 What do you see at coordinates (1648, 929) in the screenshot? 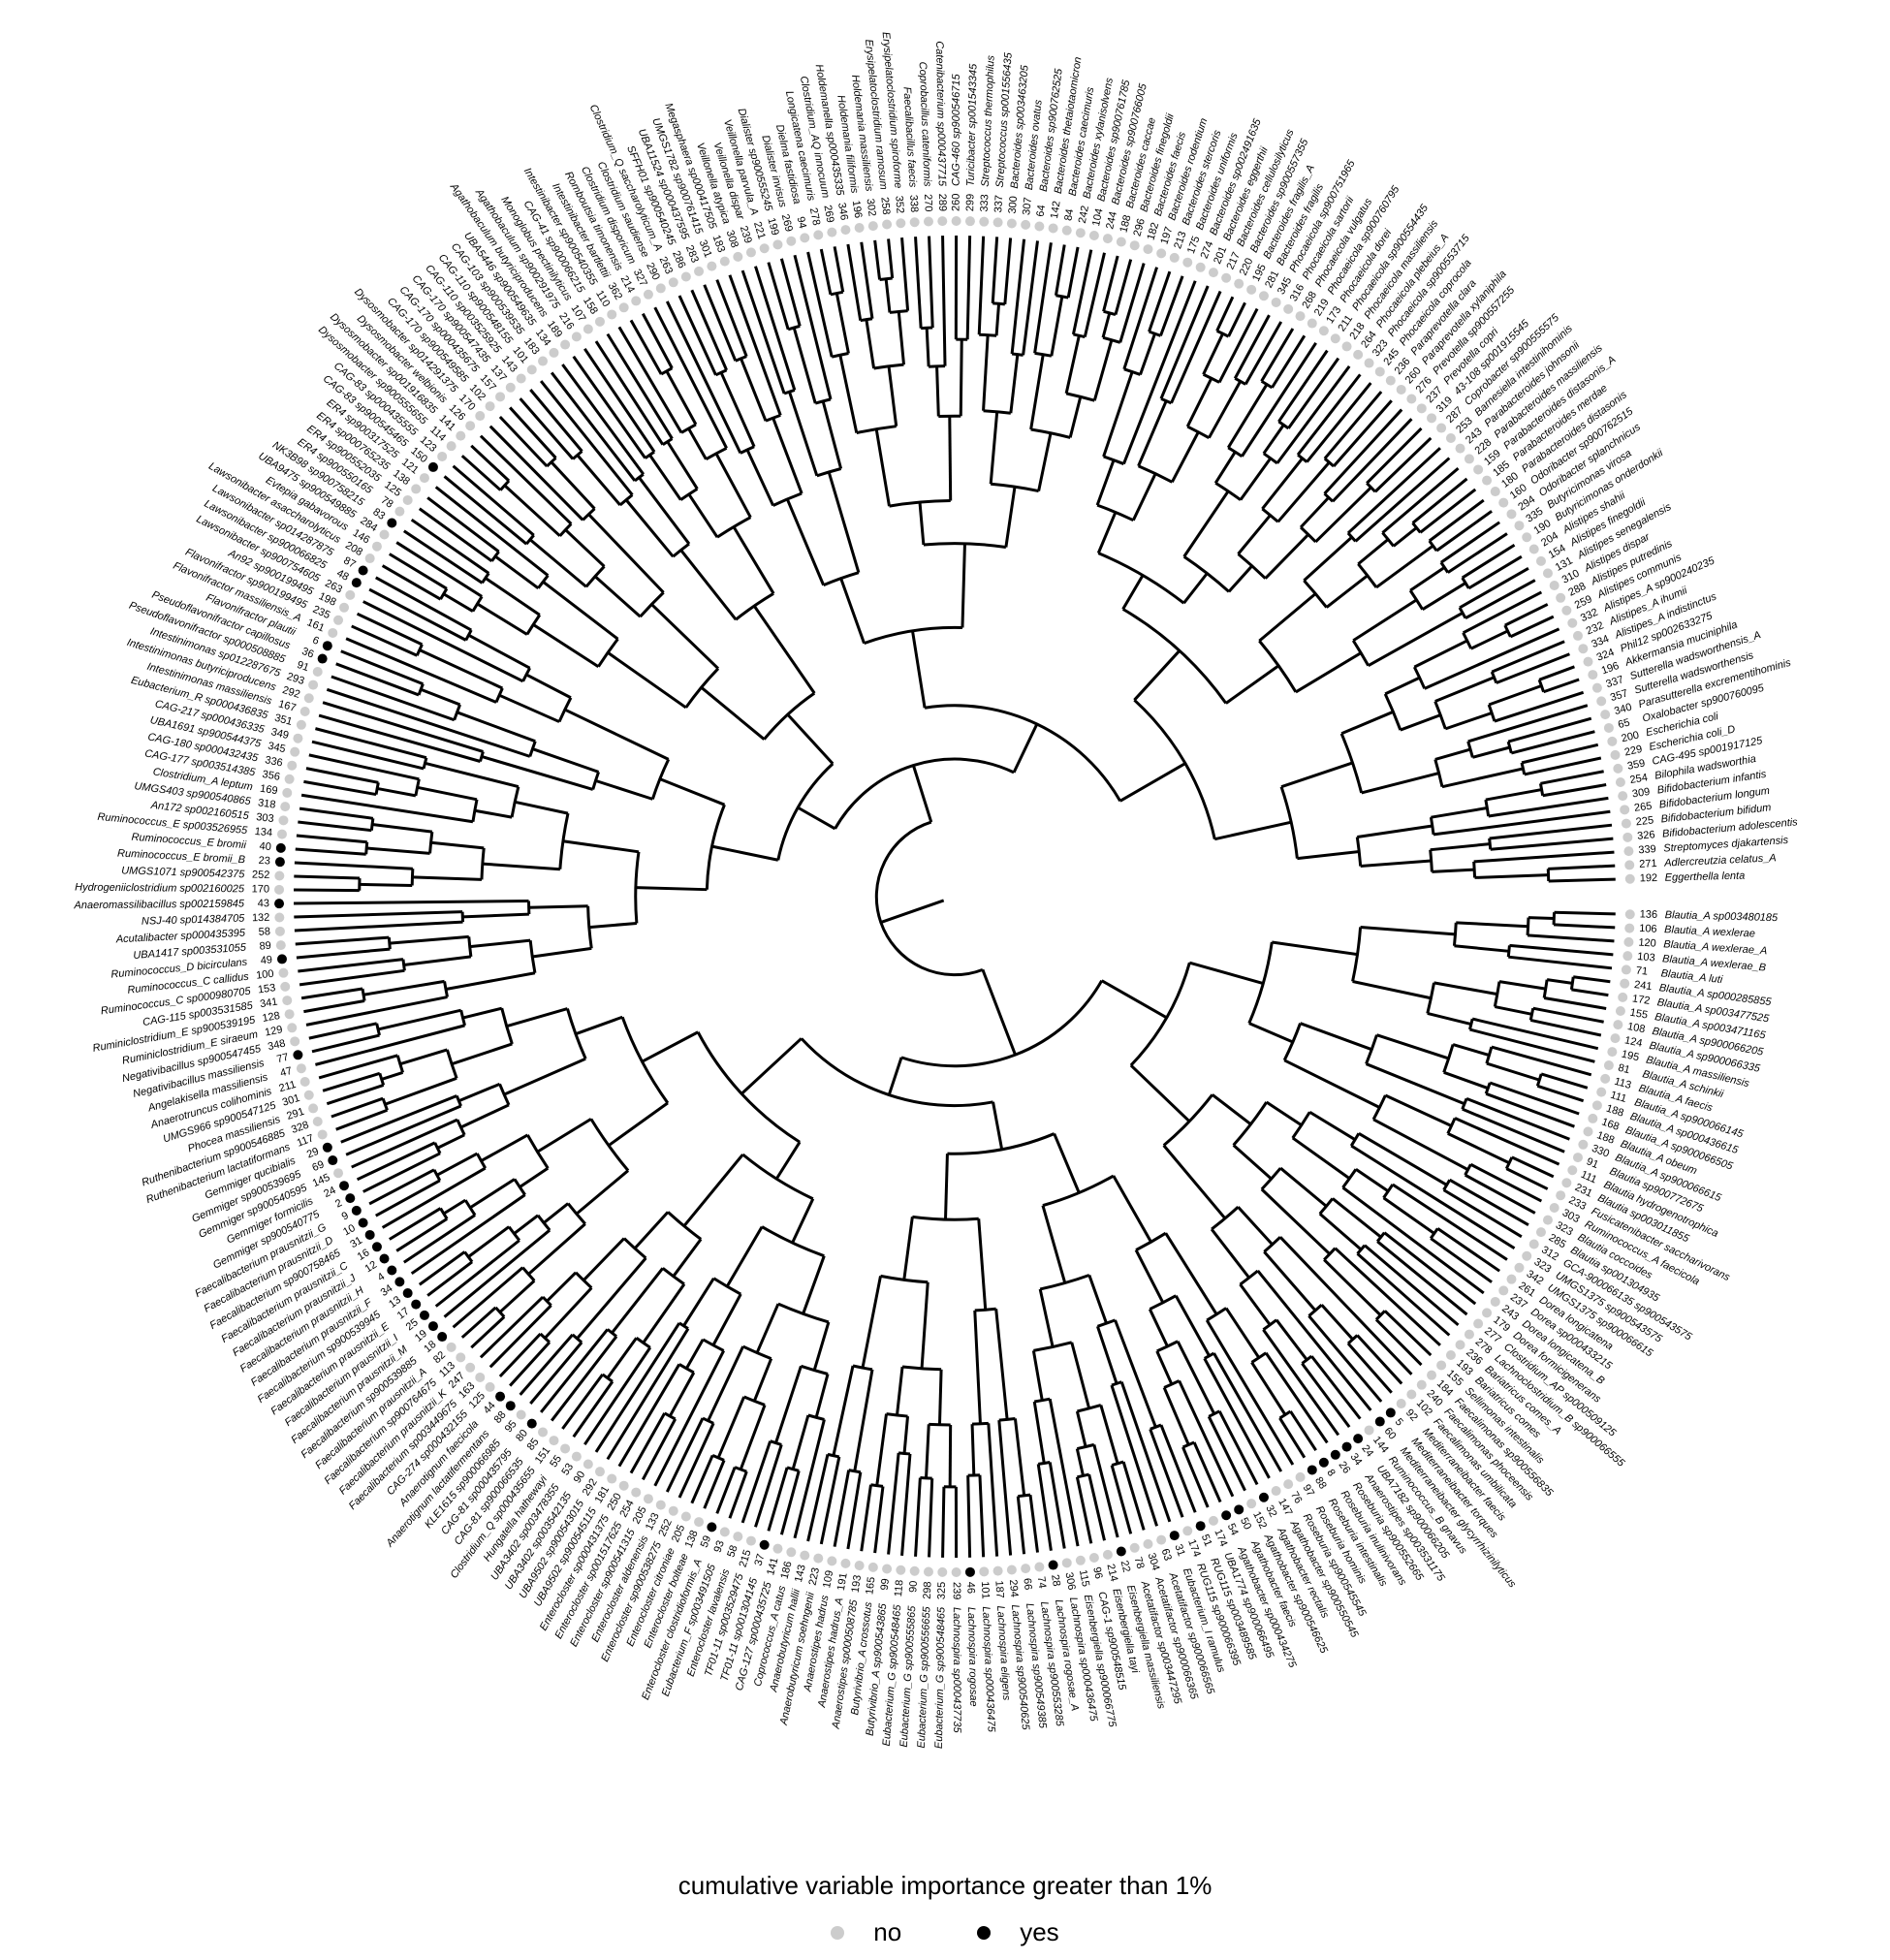
I see `tip-id: 106` at bounding box center [1648, 929].